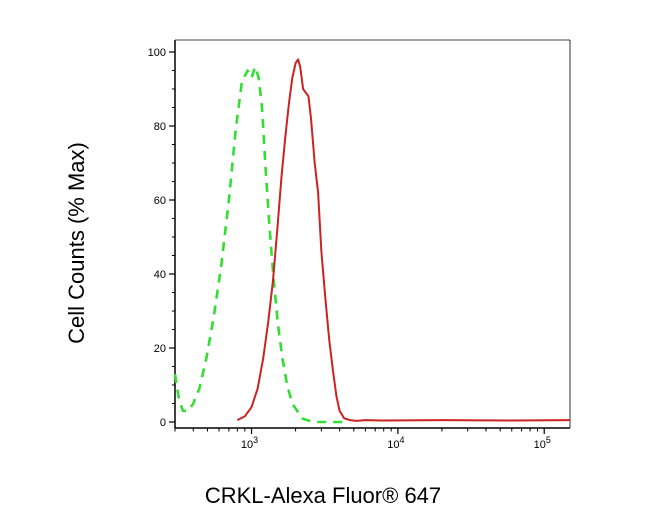 This screenshot has width=650, height=520. I want to click on y-tick-label: 20, so click(160, 349).